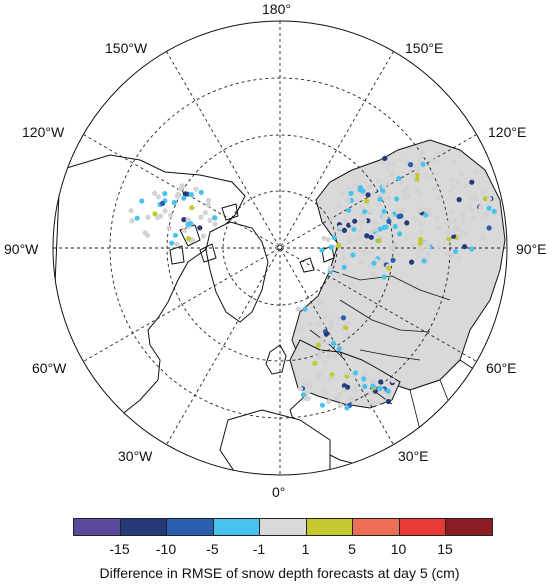  I want to click on colorbar-tick-label: 5, so click(352, 549).